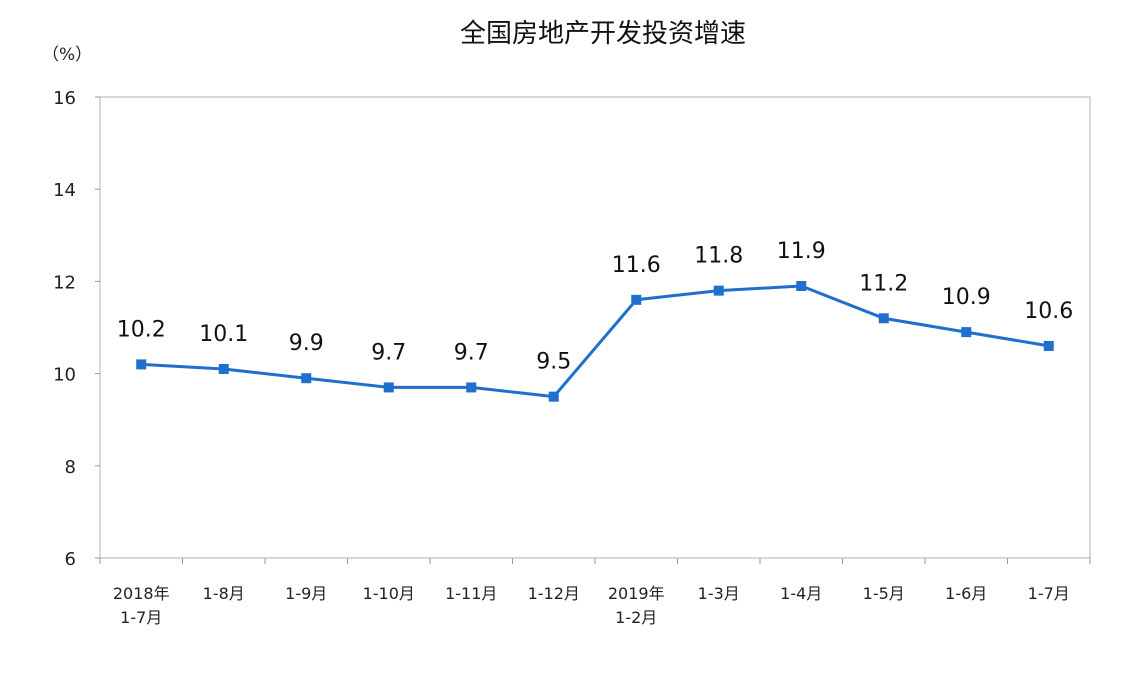  What do you see at coordinates (64, 98) in the screenshot?
I see `y-tick-label: 16` at bounding box center [64, 98].